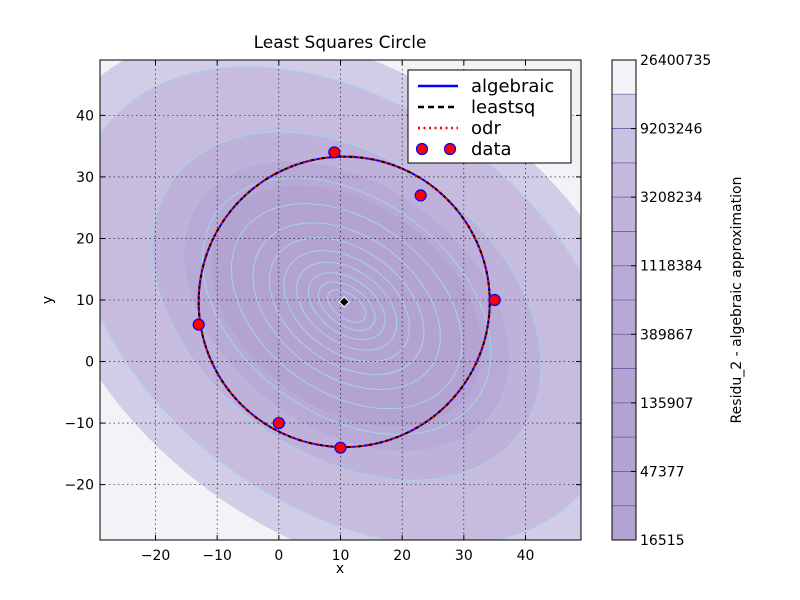 This screenshot has height=600, width=800. Describe the element at coordinates (662, 541) in the screenshot. I see `colorbar-tick-label: 16515` at that location.